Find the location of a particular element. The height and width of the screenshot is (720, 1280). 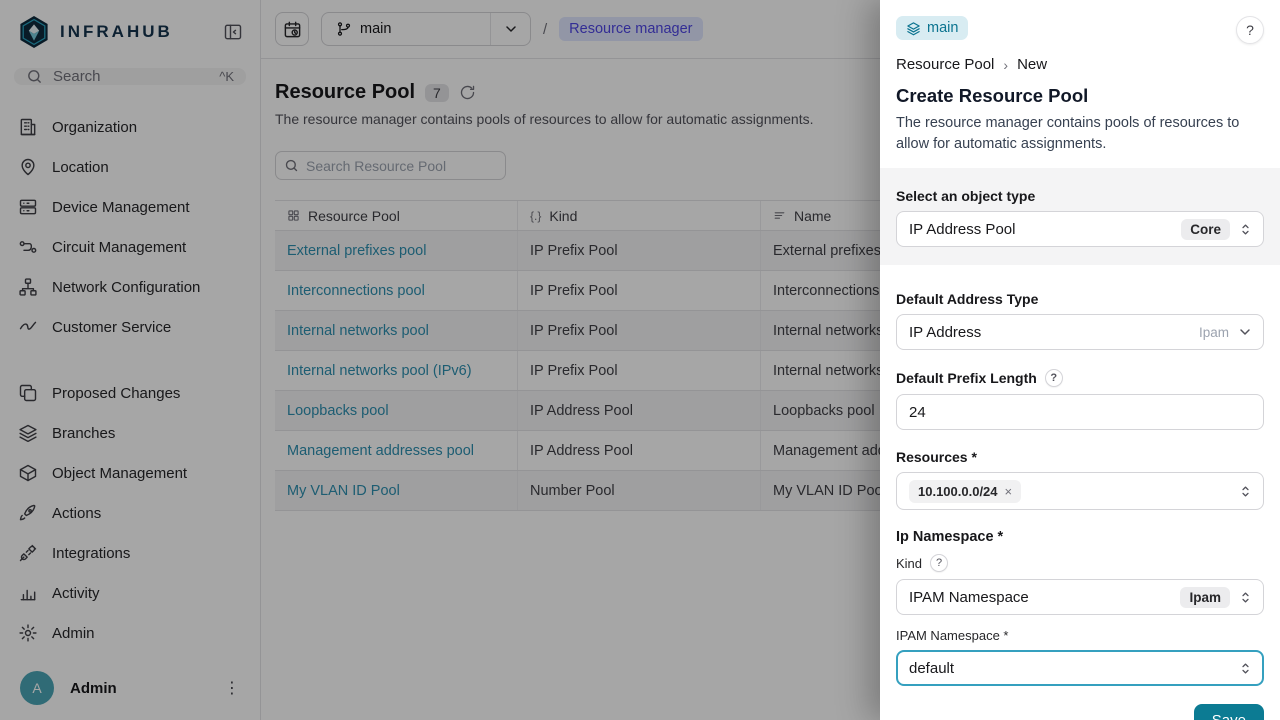

sidebar-item-customer-service: Customer Service is located at coordinates (130, 327).